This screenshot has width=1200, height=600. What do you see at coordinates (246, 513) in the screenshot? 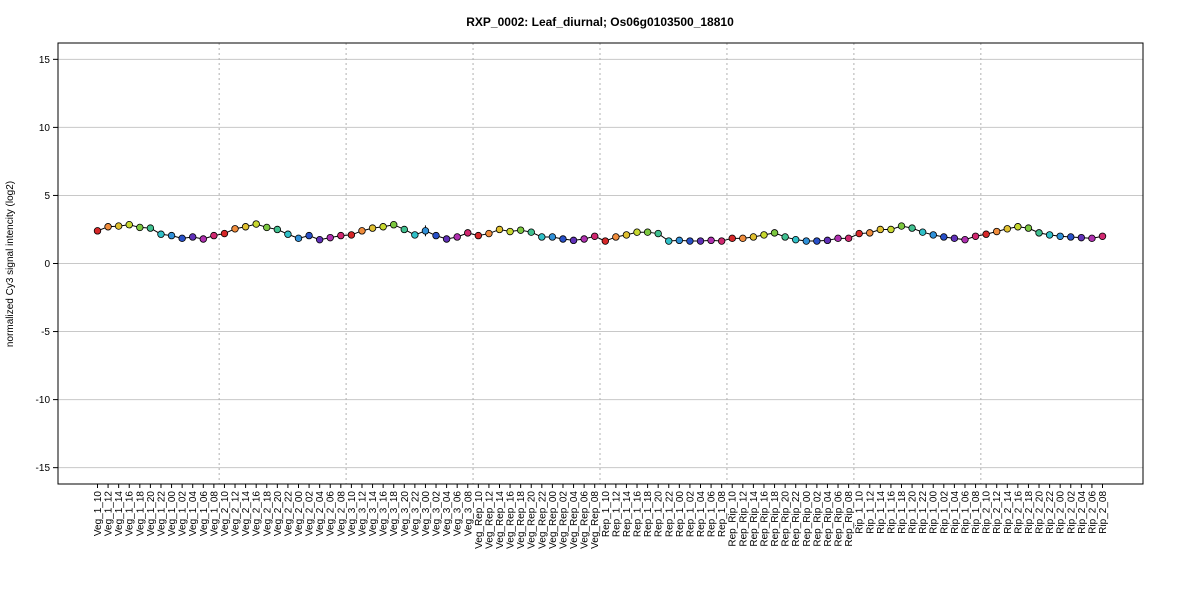
I see `x-tick-label: Veg_2_14` at bounding box center [246, 513].